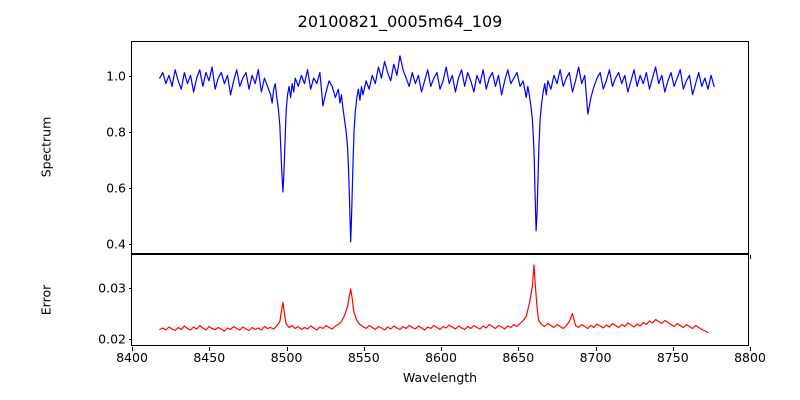 The height and width of the screenshot is (400, 800). I want to click on x-tick-label: 8650, so click(518, 357).